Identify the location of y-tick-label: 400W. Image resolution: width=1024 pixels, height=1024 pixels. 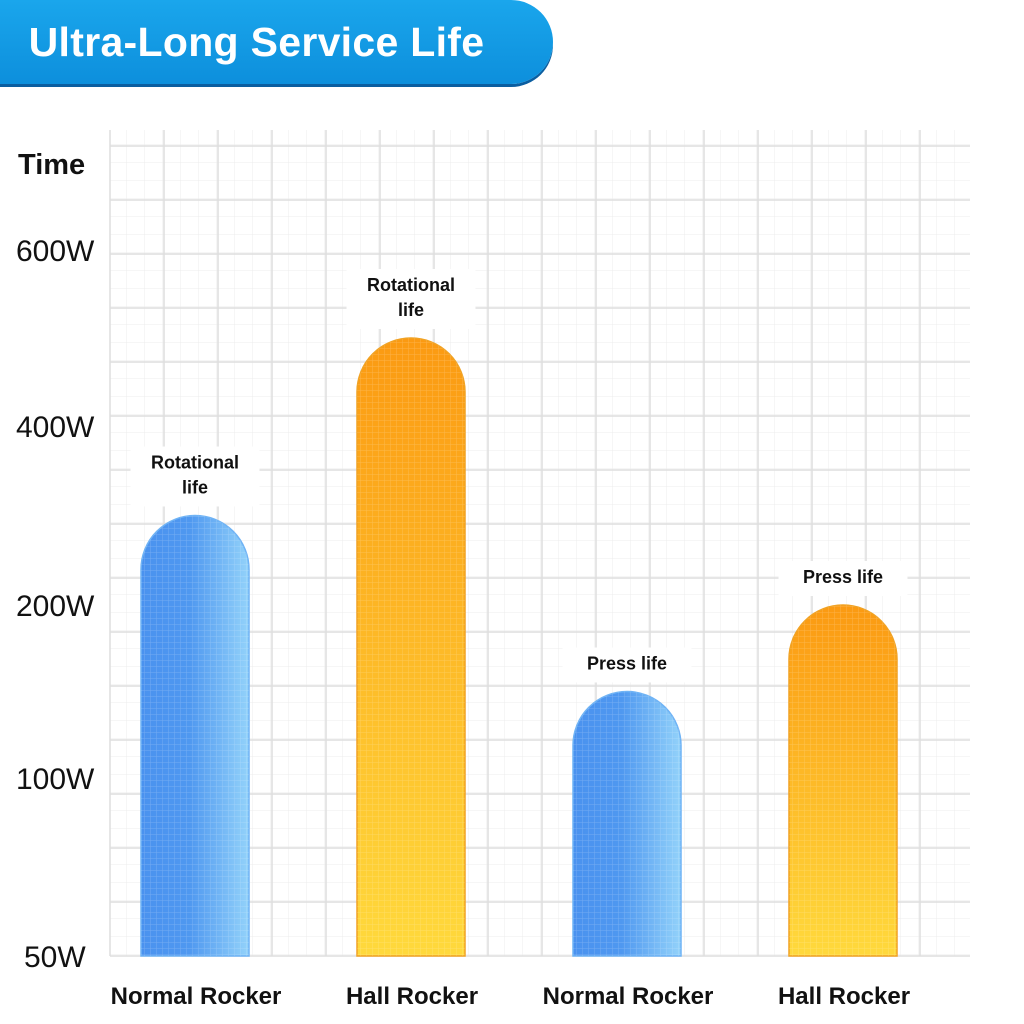
(55, 427).